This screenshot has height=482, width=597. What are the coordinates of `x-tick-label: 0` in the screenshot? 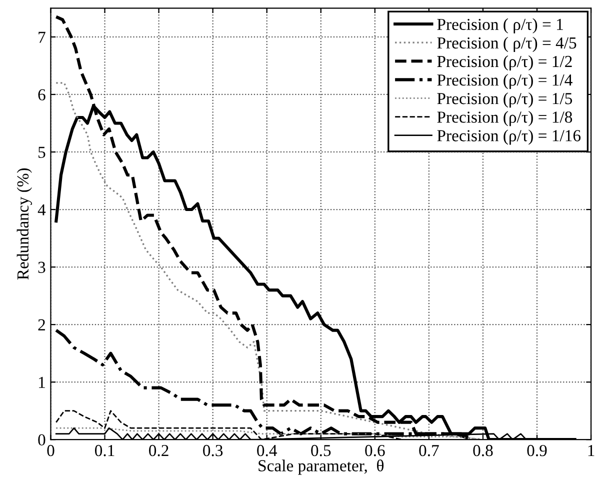 It's located at (50, 450).